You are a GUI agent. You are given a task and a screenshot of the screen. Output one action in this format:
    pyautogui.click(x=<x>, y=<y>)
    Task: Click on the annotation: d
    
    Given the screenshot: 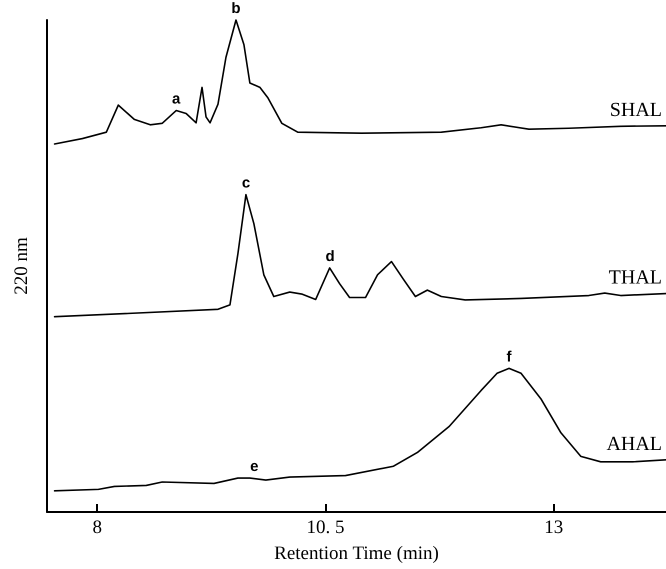 What is the action you would take?
    pyautogui.click(x=330, y=256)
    